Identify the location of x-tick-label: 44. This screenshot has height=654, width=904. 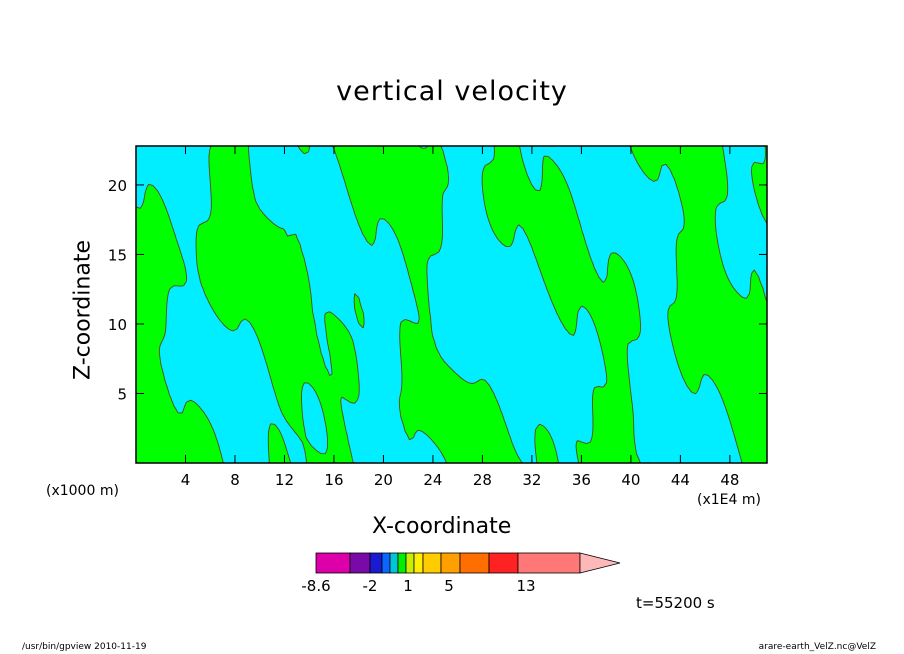
(680, 480).